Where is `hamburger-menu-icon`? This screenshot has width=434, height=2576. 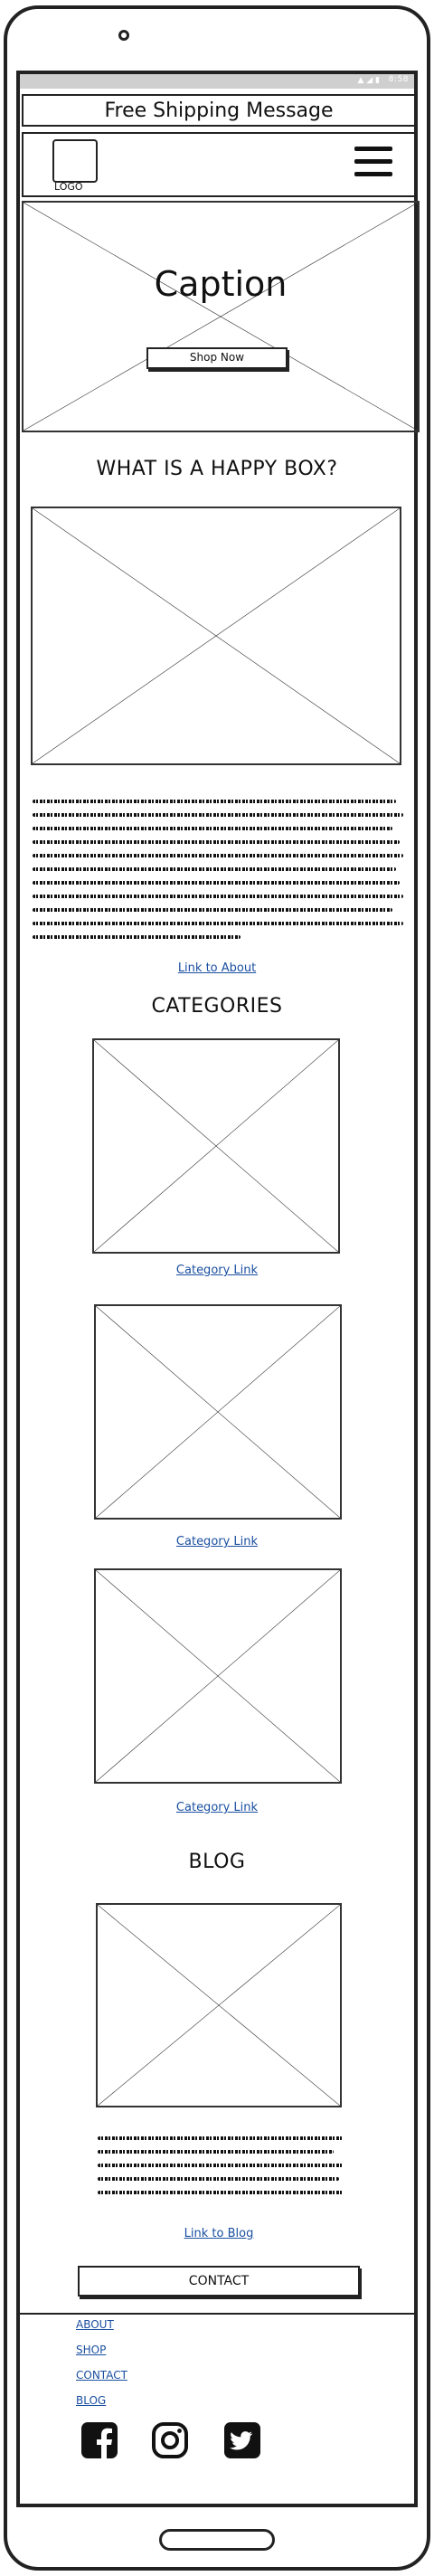
hamburger-menu-icon is located at coordinates (373, 163).